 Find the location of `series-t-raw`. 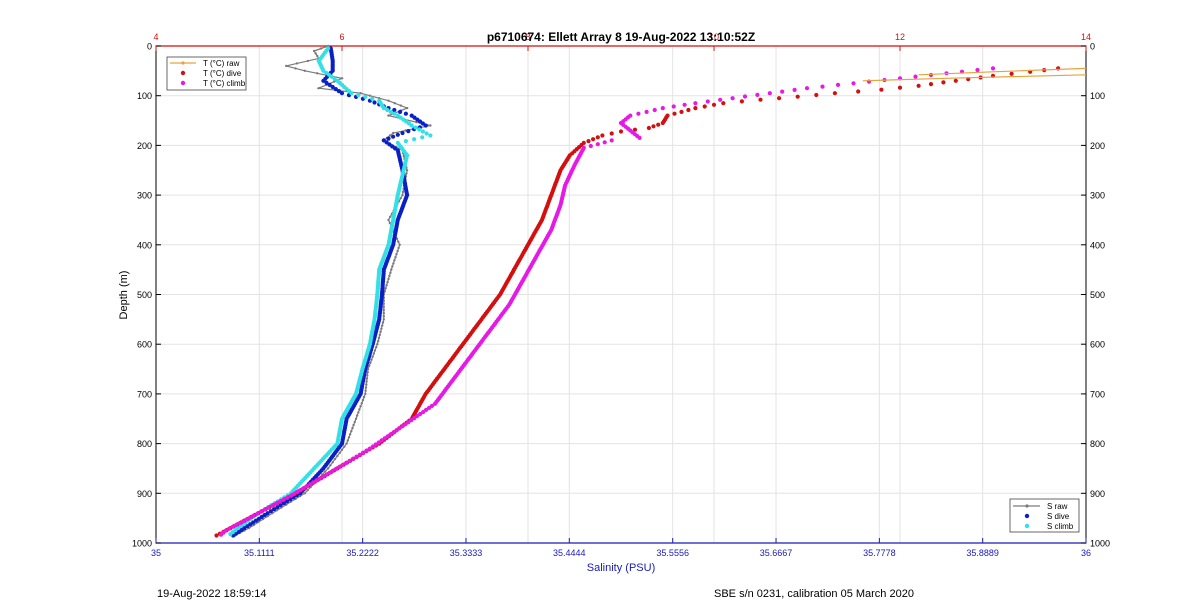

series-t-raw is located at coordinates (974, 74).